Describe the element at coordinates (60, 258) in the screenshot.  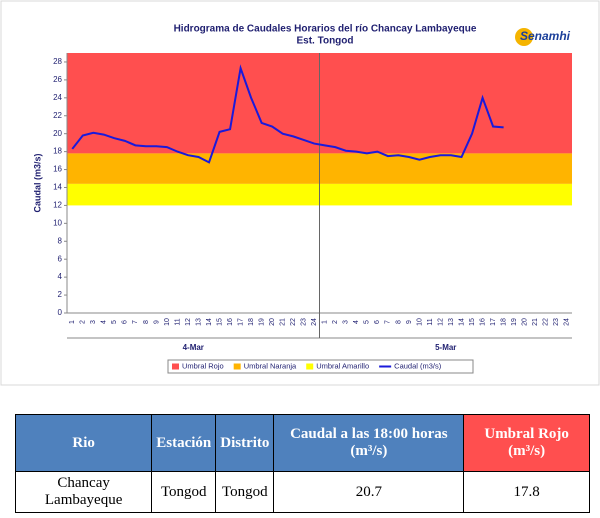
I see `y-tick-label: 6` at that location.